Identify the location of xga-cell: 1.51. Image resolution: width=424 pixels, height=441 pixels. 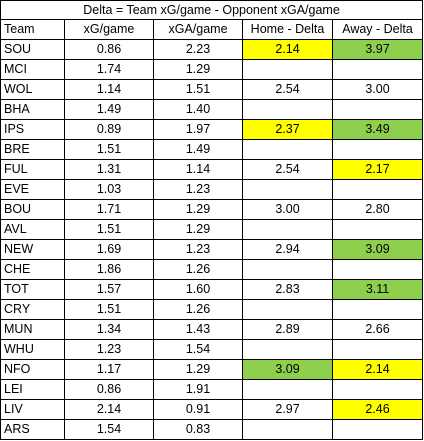
(198, 89).